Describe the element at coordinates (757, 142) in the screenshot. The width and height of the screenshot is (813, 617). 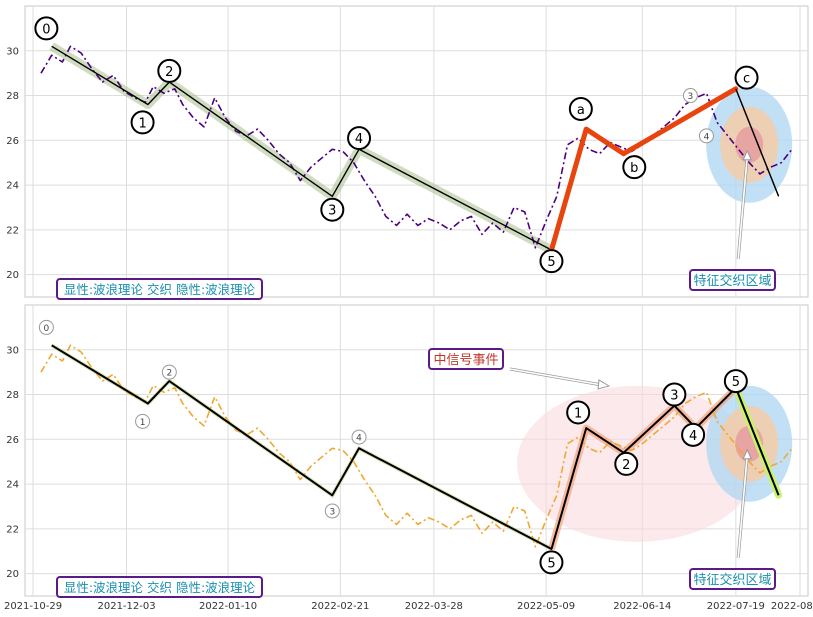
I see `wave-tail-line` at that location.